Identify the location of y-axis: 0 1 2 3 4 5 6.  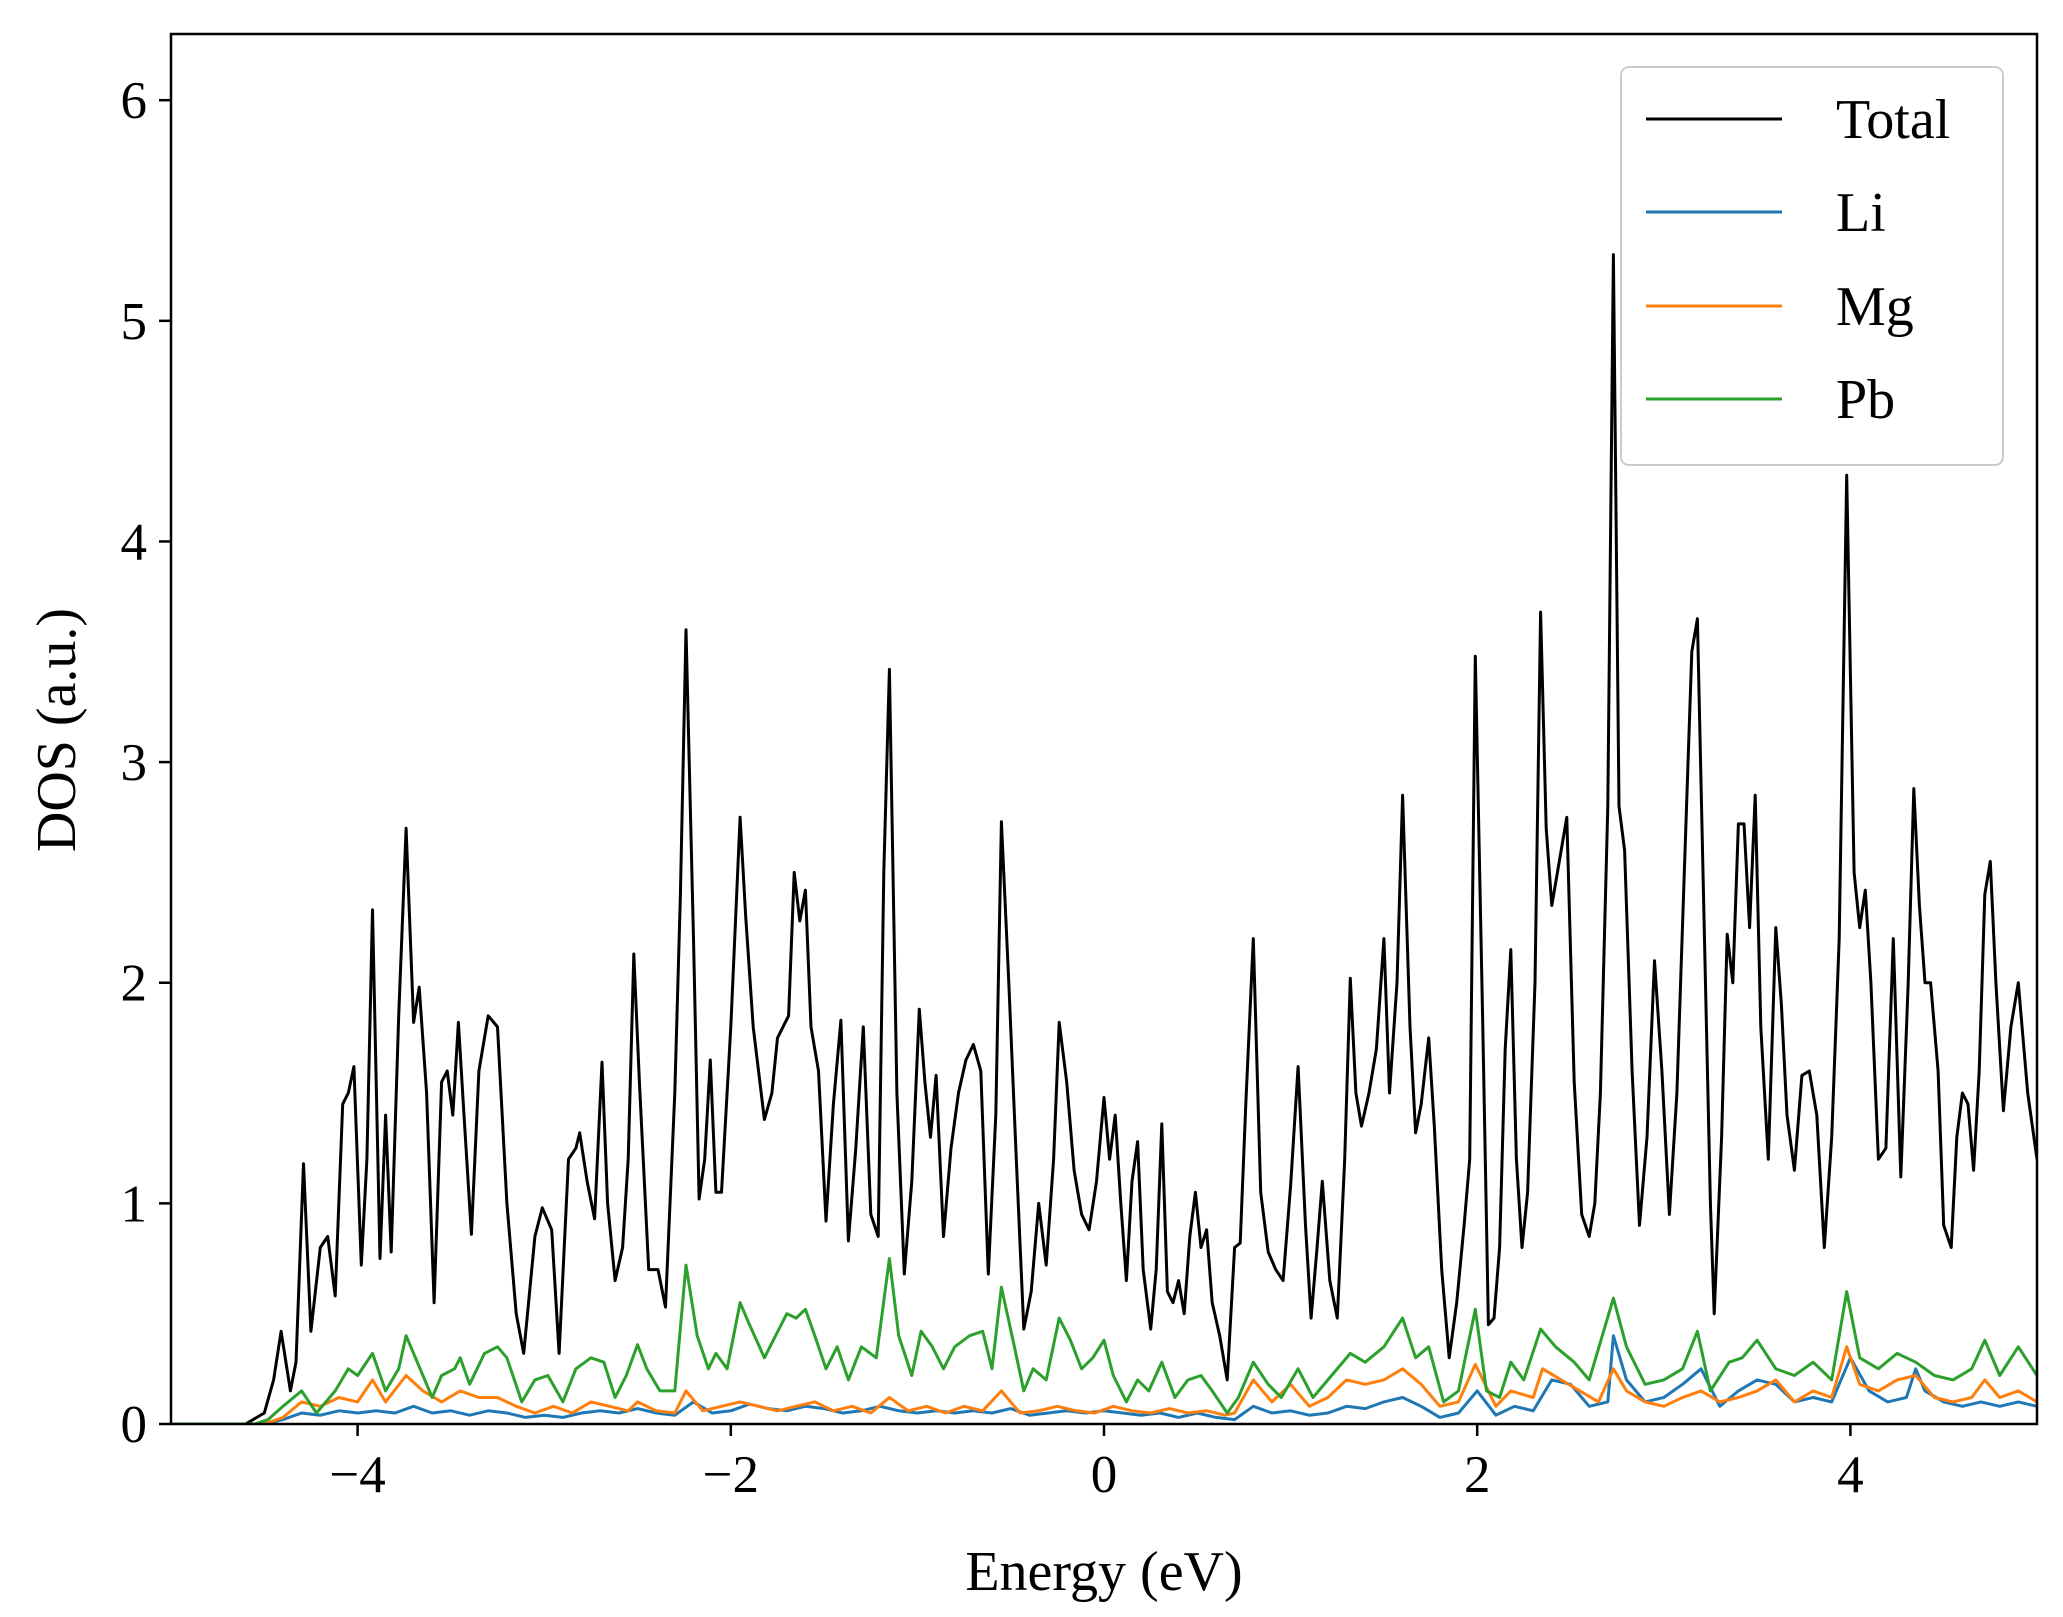
(146, 763).